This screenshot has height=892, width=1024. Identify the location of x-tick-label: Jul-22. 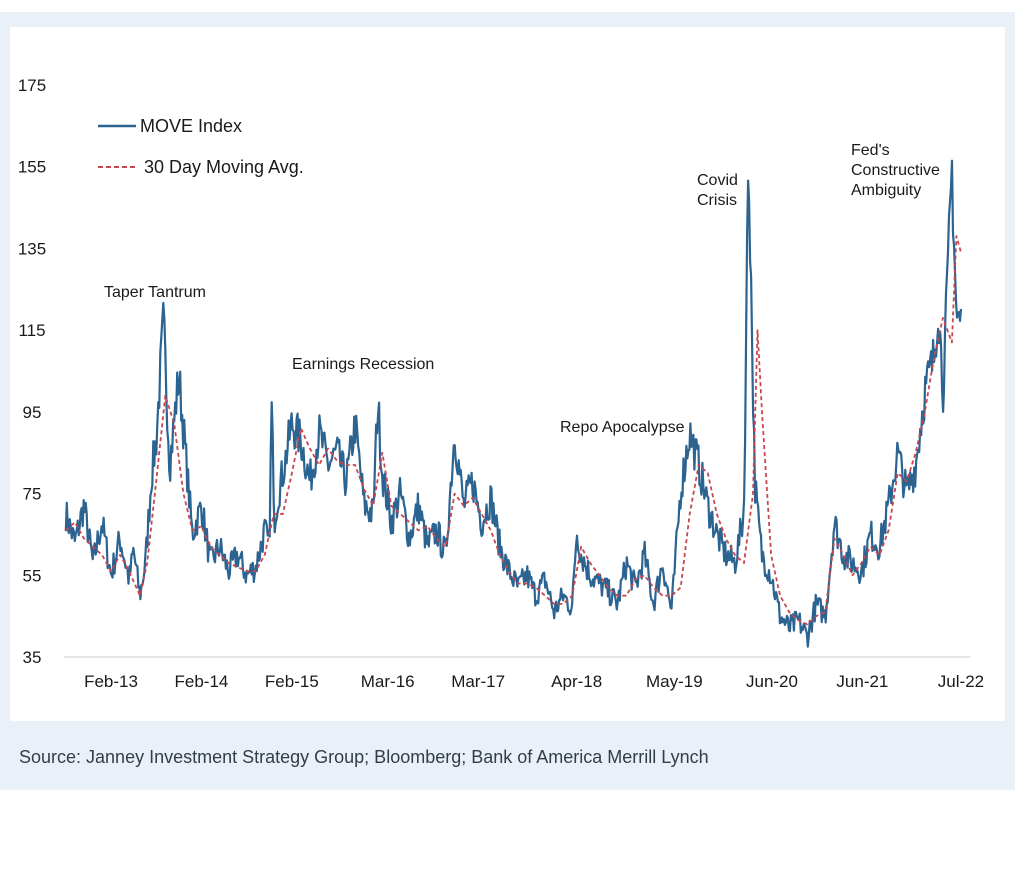
(961, 681).